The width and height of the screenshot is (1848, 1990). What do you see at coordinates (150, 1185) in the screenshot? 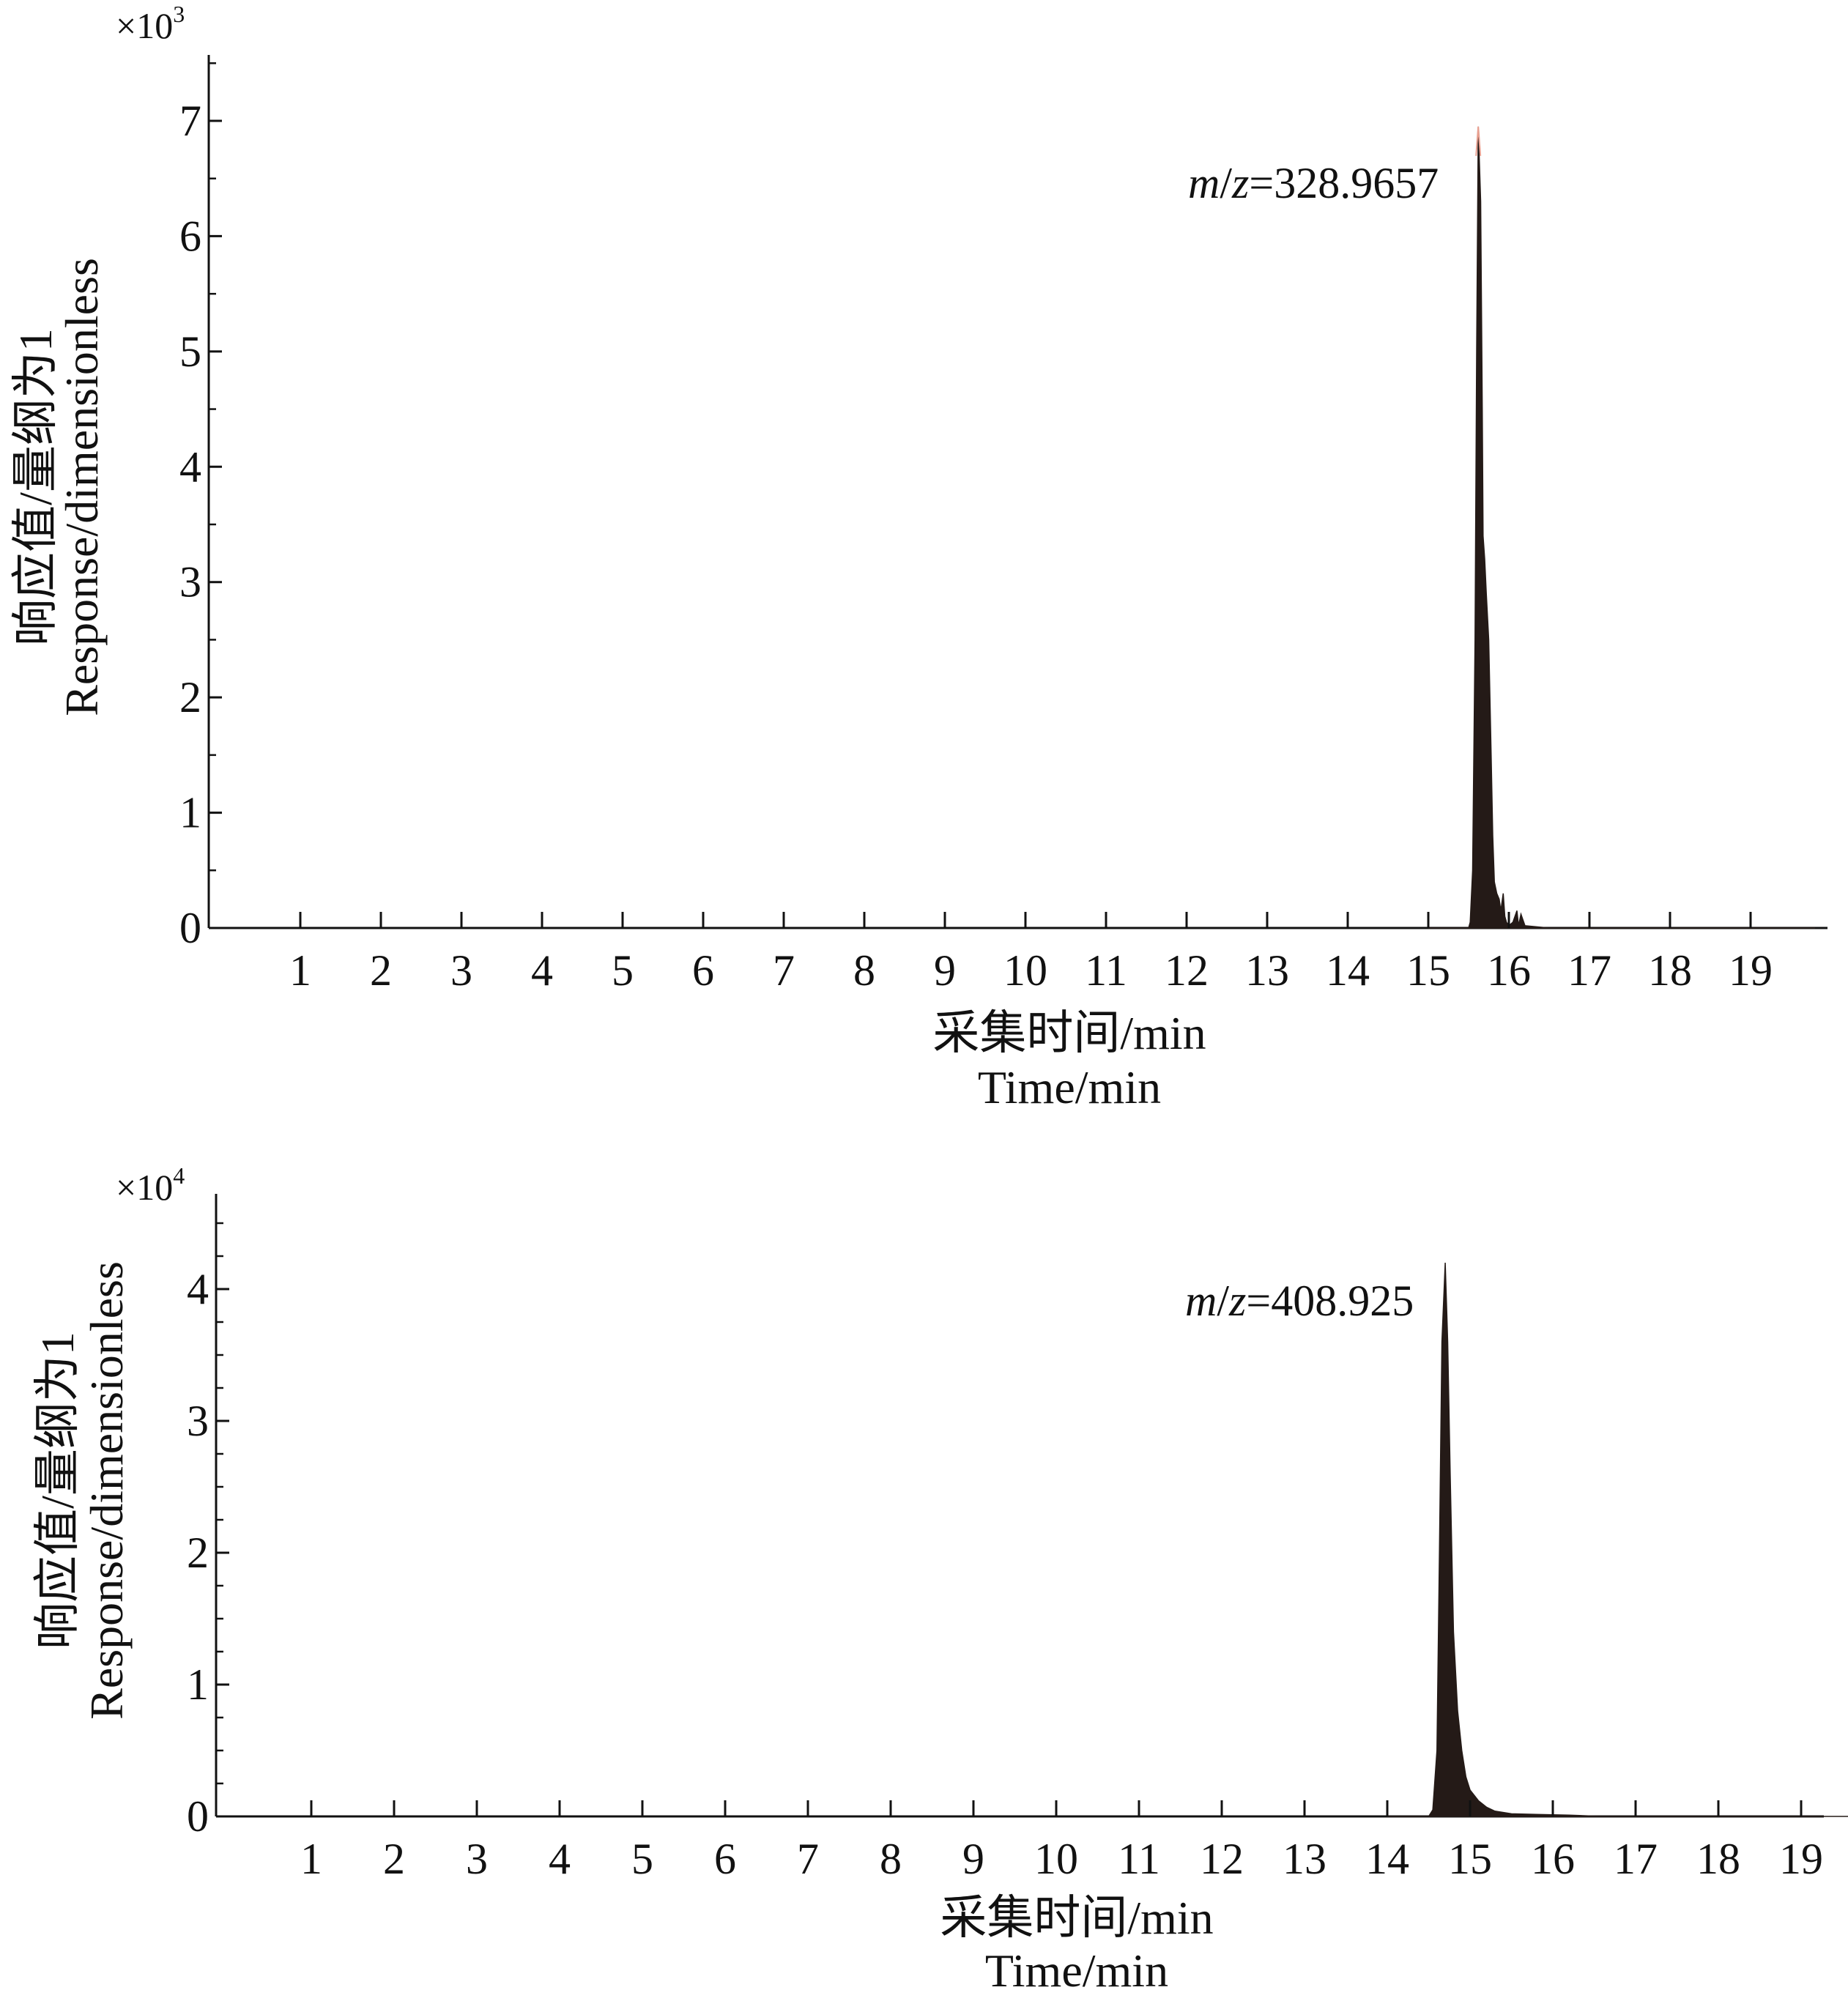
I see `chart-2-y-multiplier: ×10⁴` at bounding box center [150, 1185].